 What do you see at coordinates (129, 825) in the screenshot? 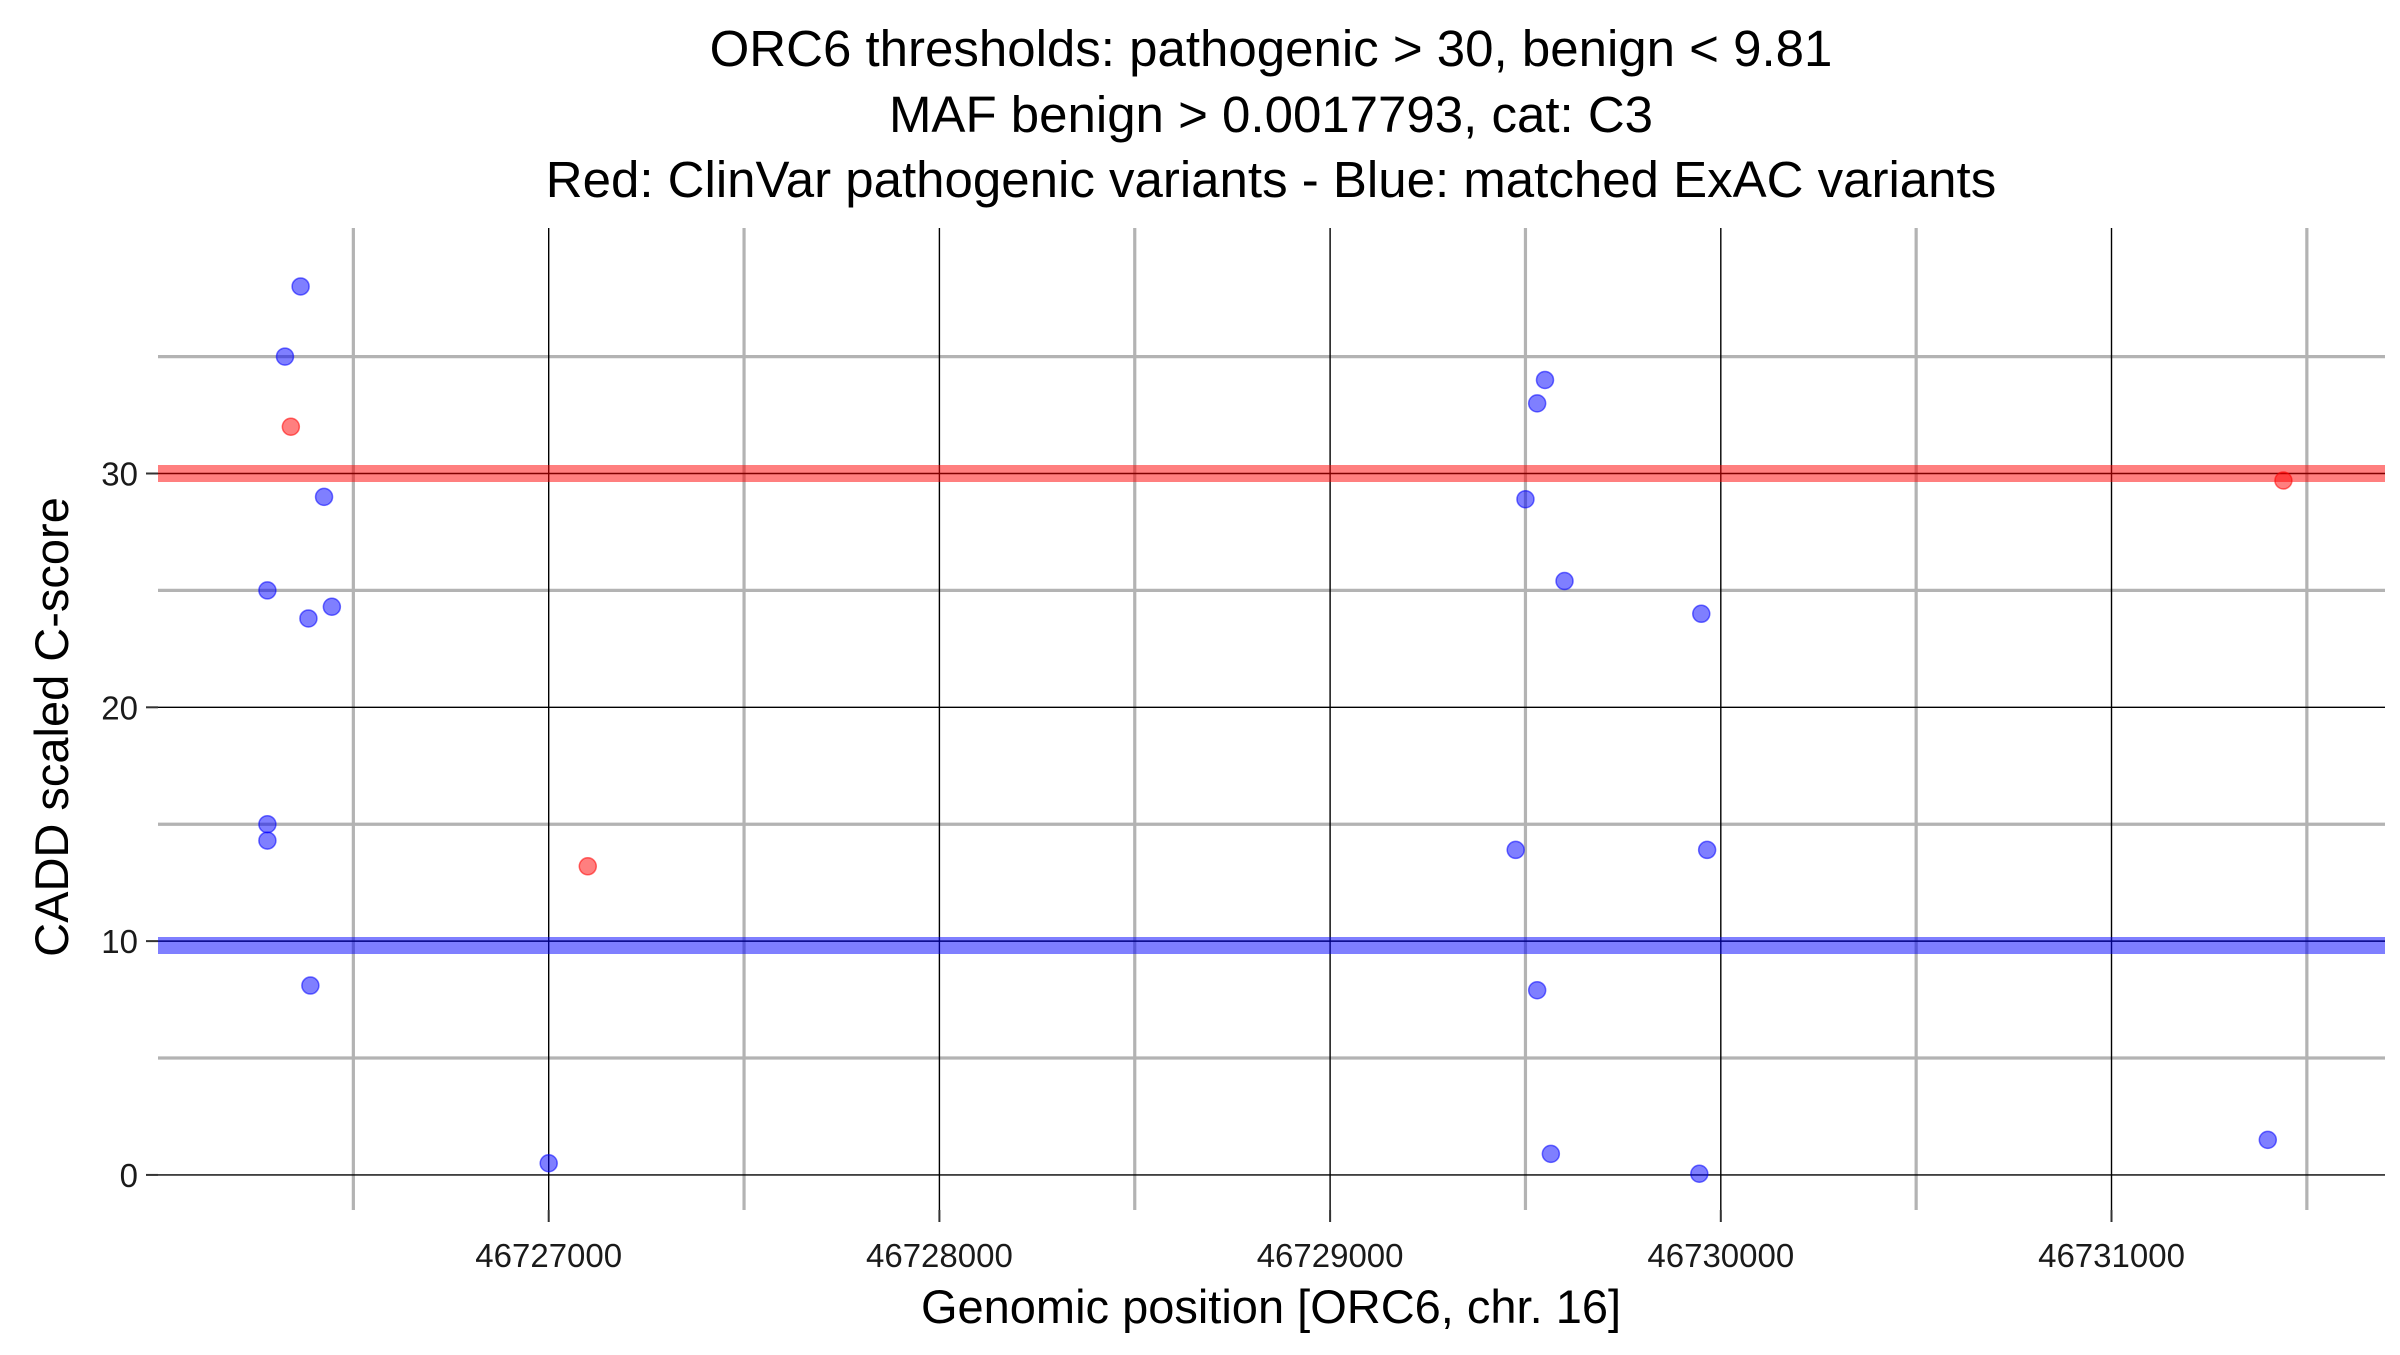
I see `y-axis-ticks: 0 10 20 30` at bounding box center [129, 825].